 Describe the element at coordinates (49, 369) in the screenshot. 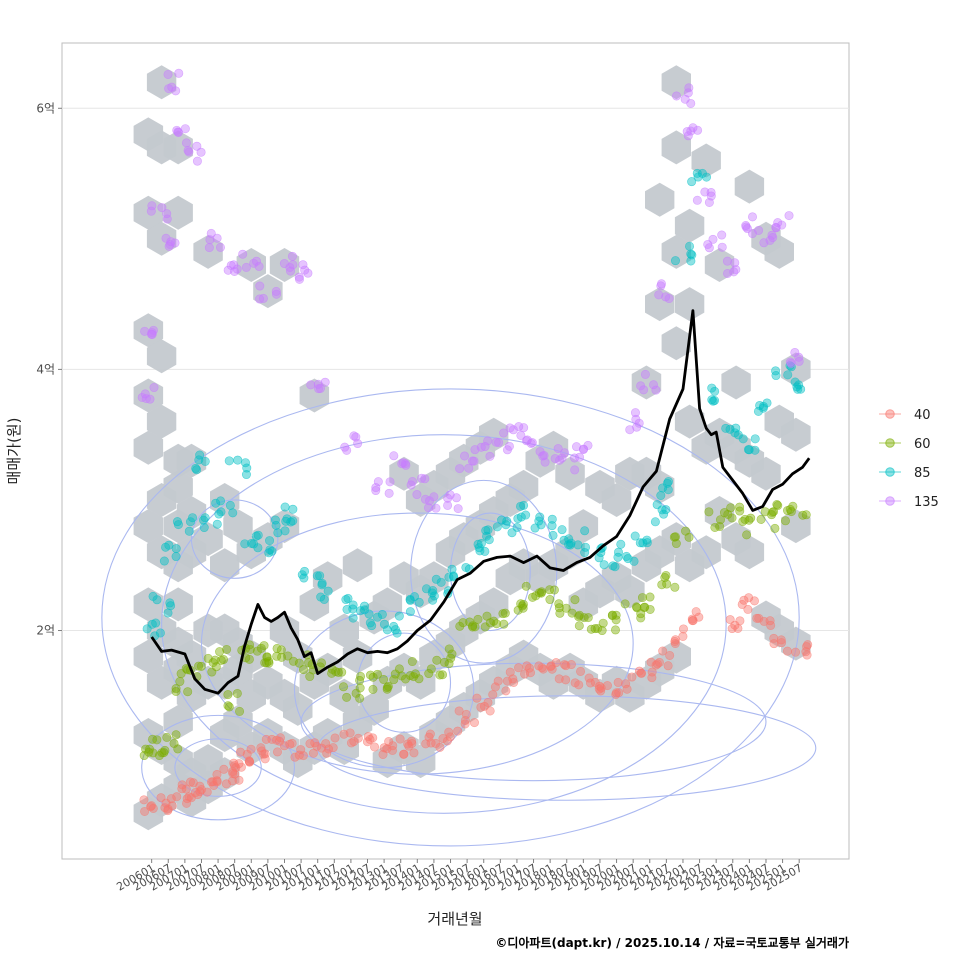

I see `y-axis: 2억 4억 6억` at that location.